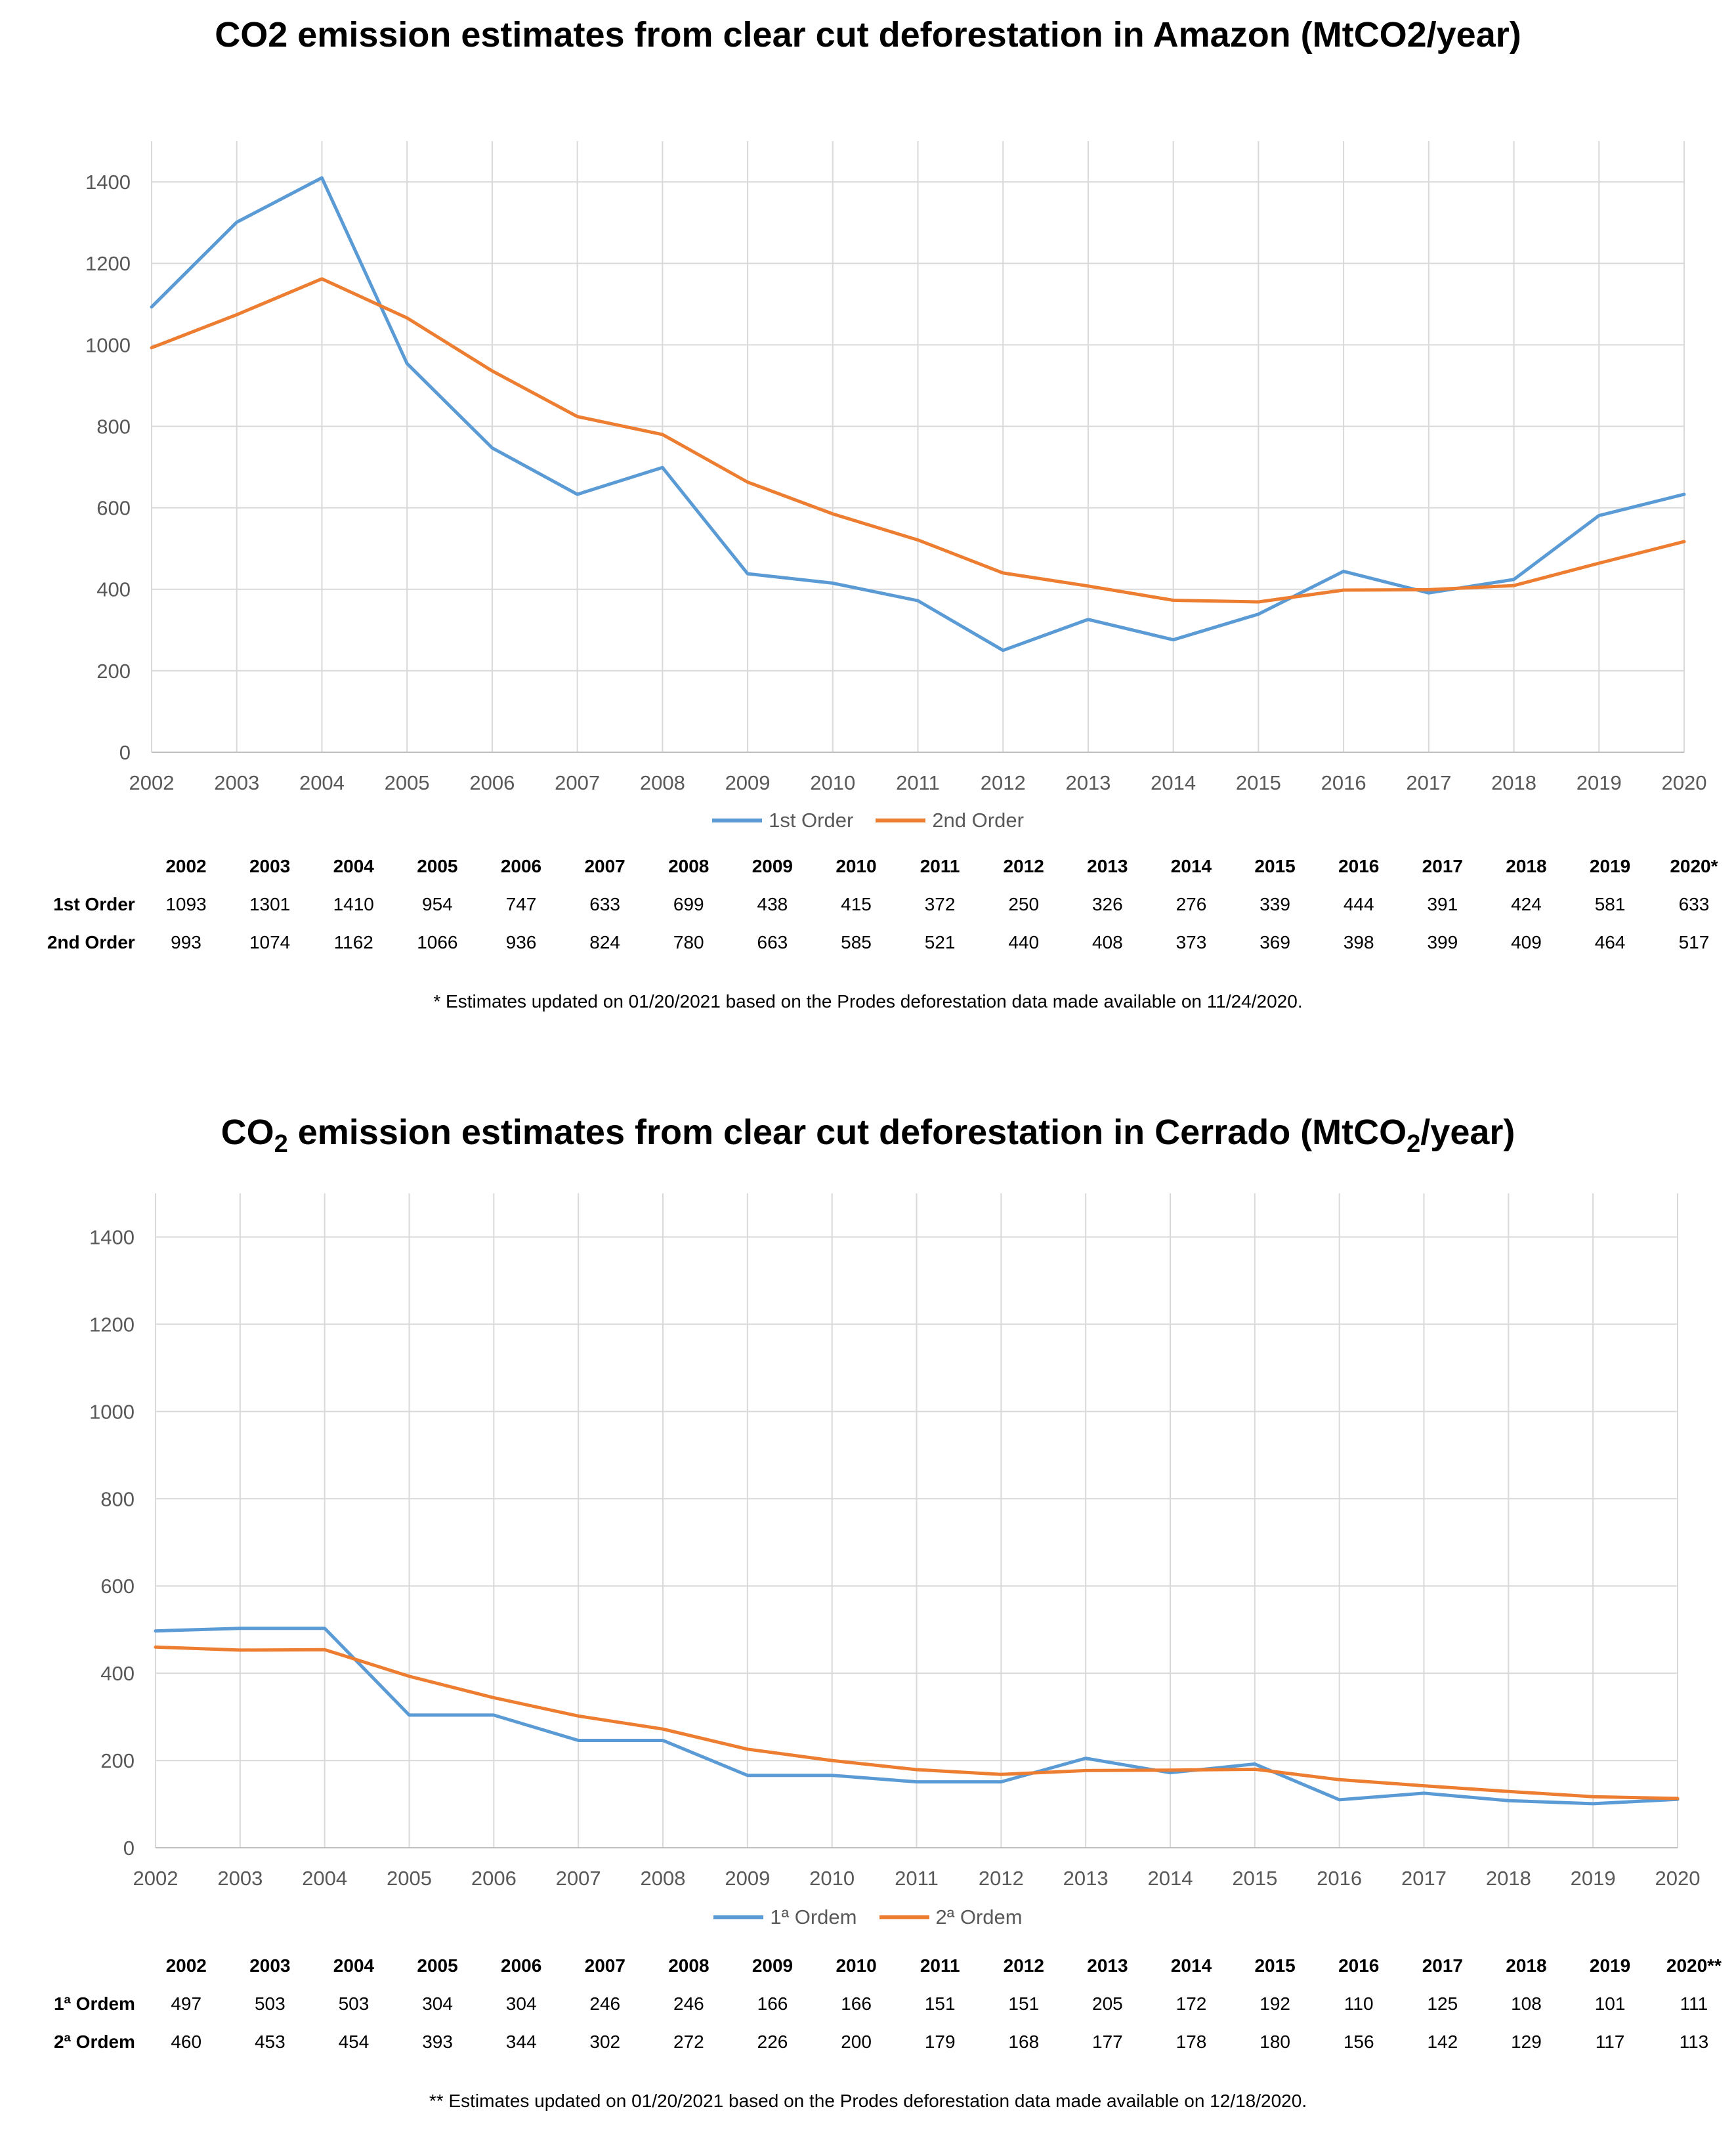  Describe the element at coordinates (663, 1878) in the screenshot. I see `x-tick-label: 2008` at that location.